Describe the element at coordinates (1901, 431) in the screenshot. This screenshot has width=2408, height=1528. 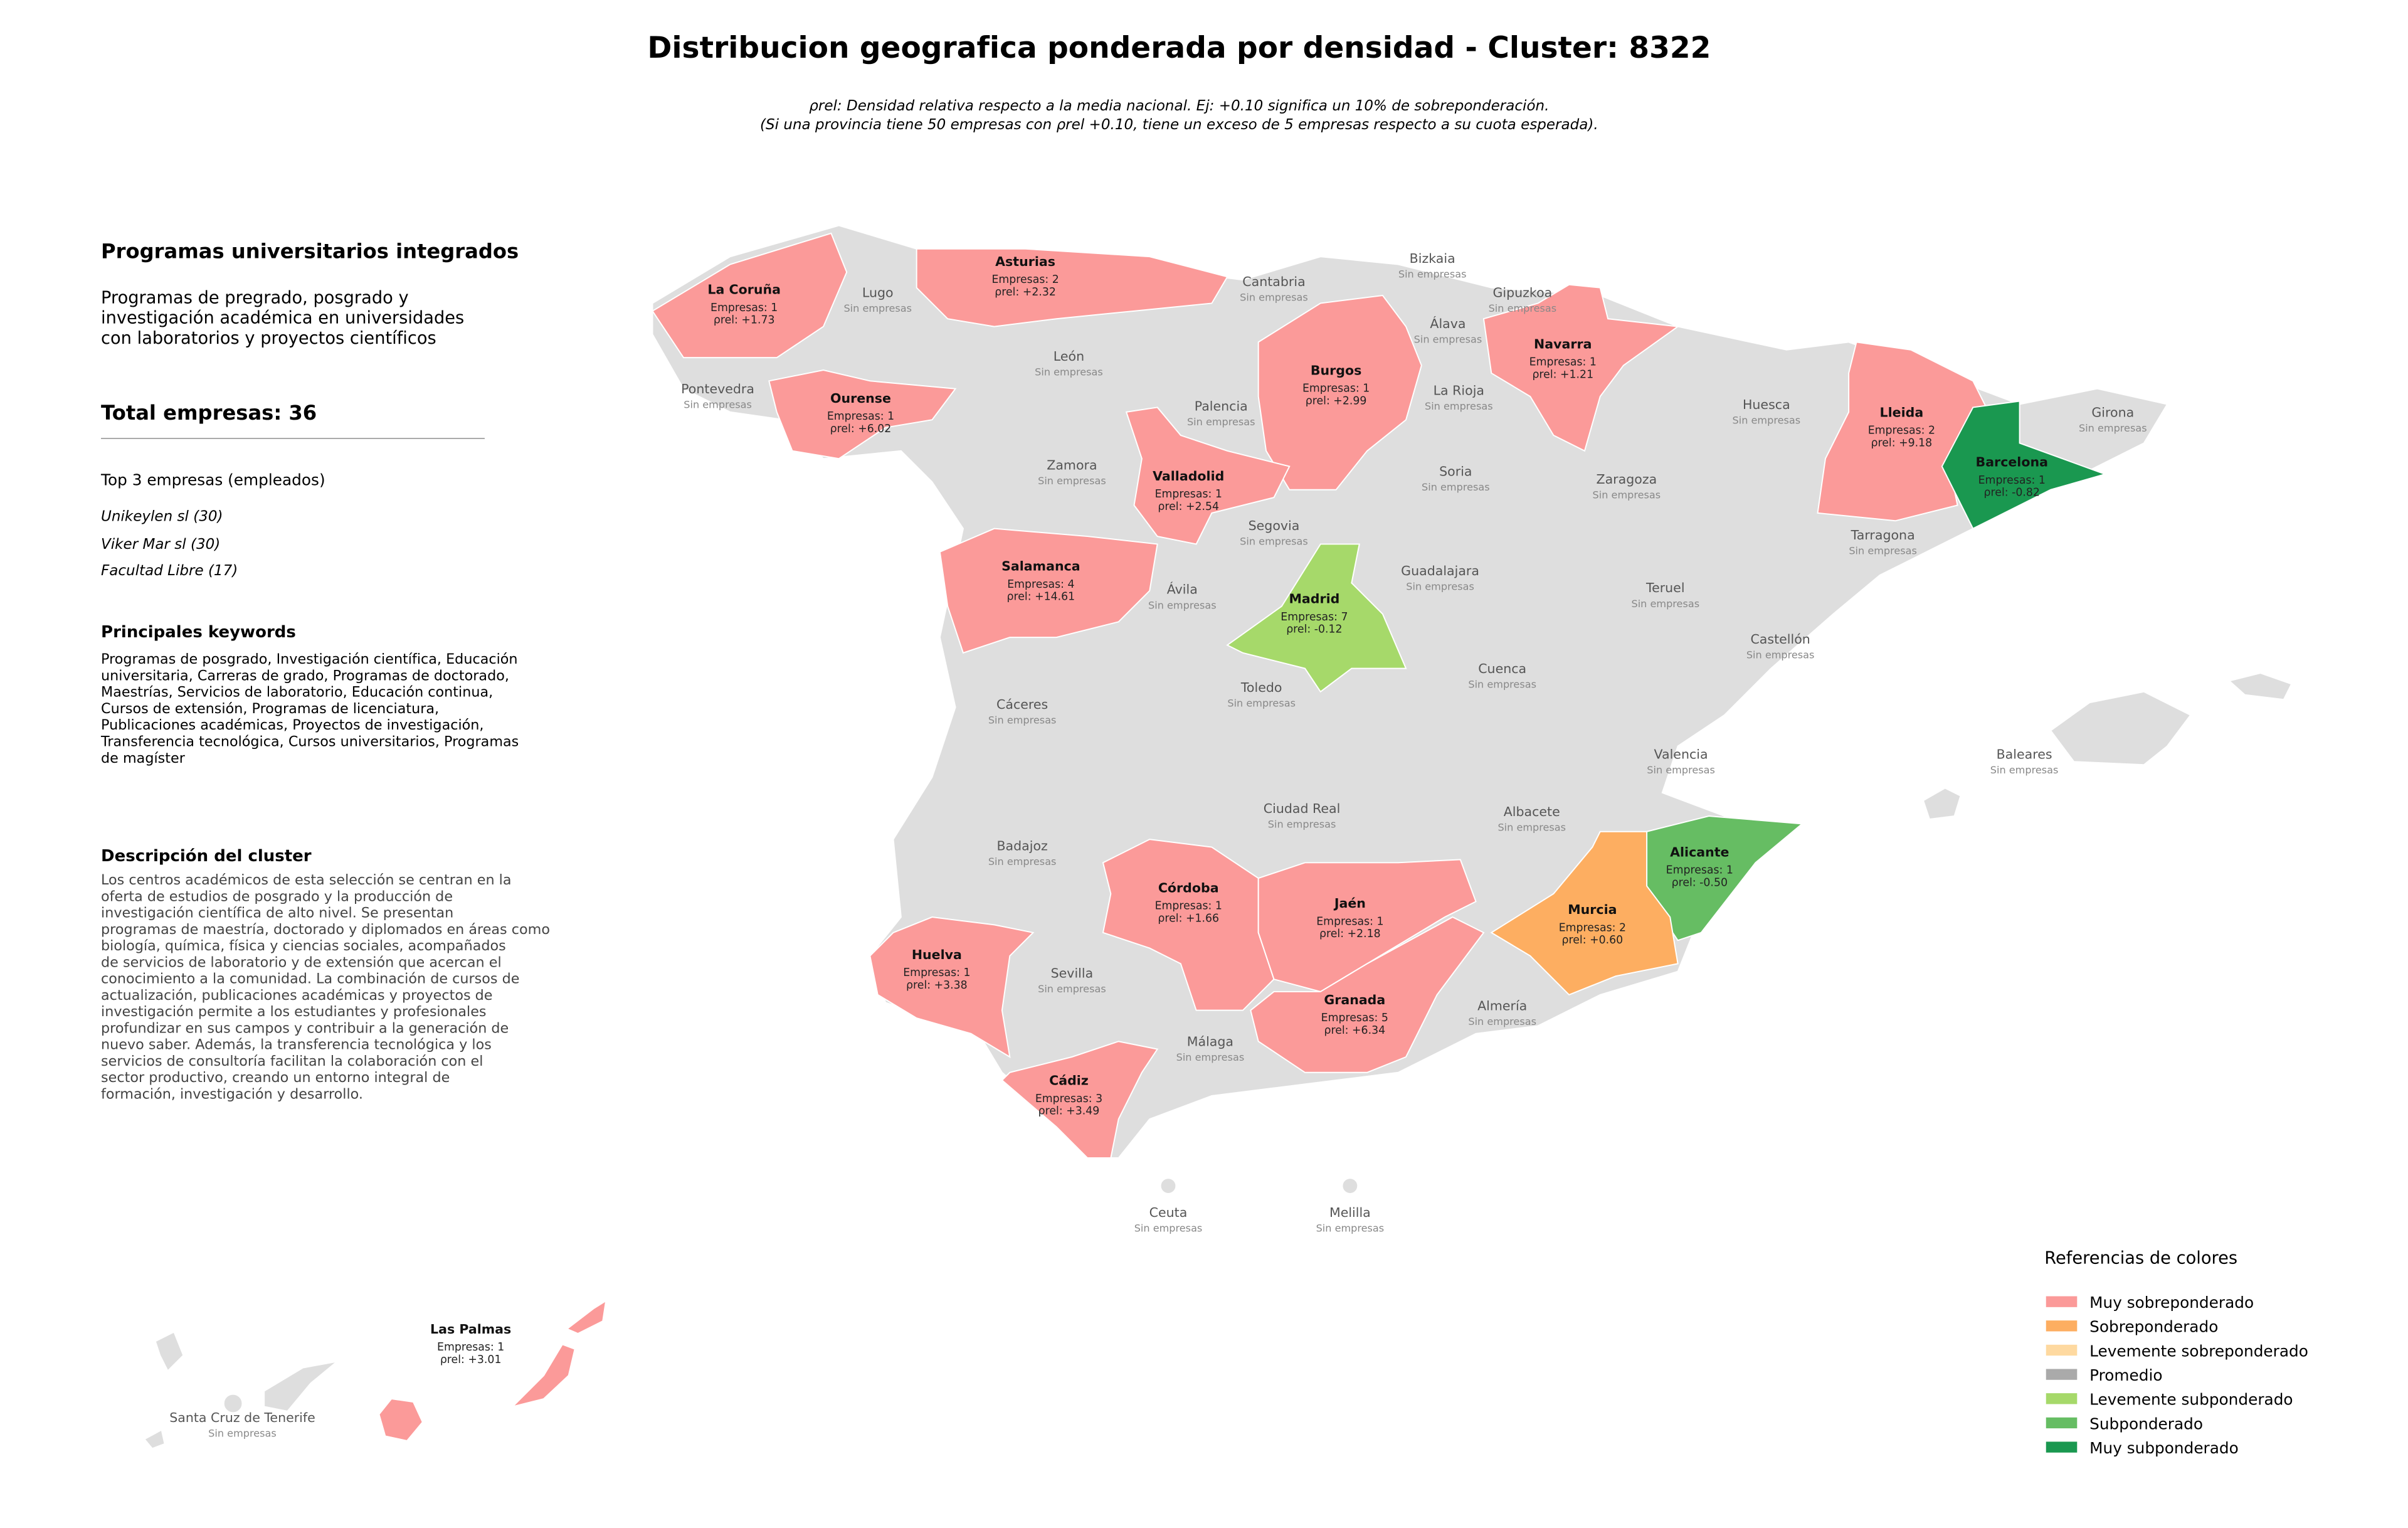
I see `province-count: Empresas: 2` at that location.